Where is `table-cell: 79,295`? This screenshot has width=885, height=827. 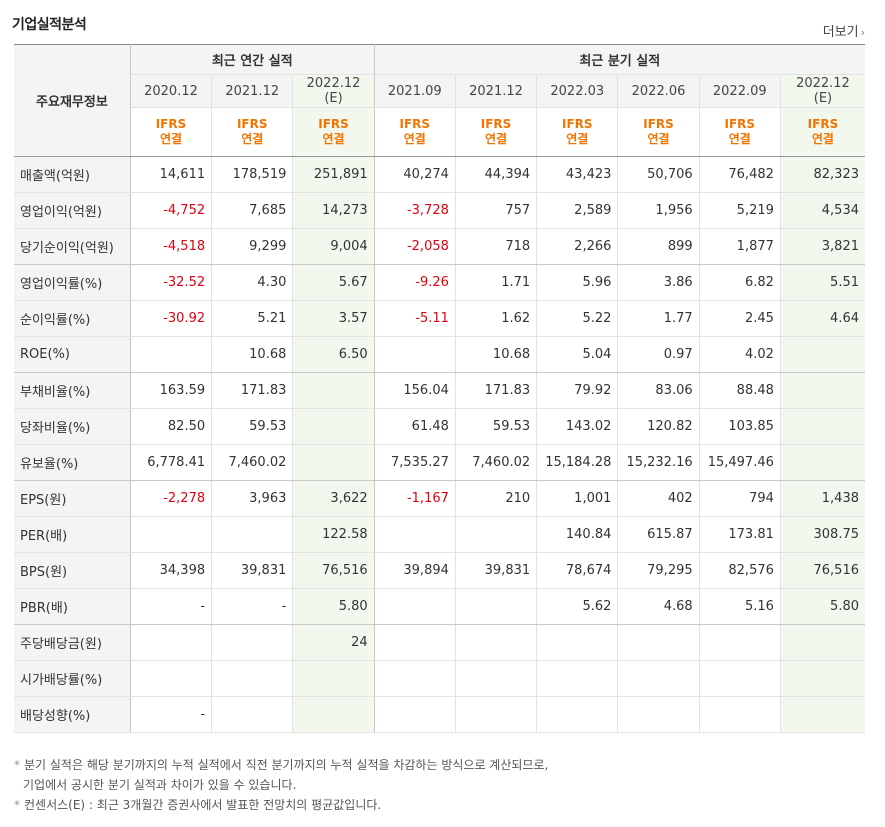 table-cell: 79,295 is located at coordinates (658, 570).